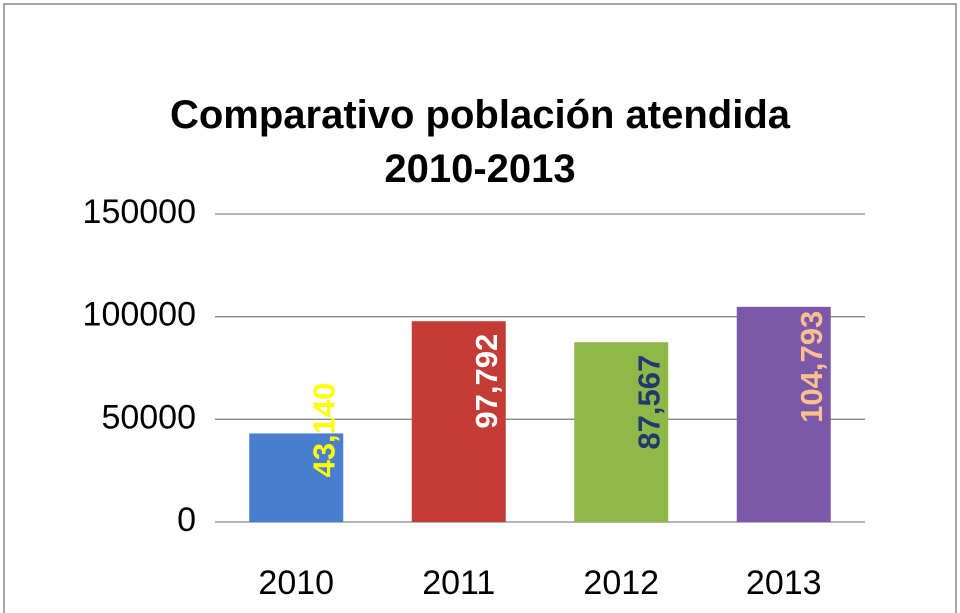 This screenshot has width=960, height=613. What do you see at coordinates (648, 402) in the screenshot?
I see `data-label: 87,567` at bounding box center [648, 402].